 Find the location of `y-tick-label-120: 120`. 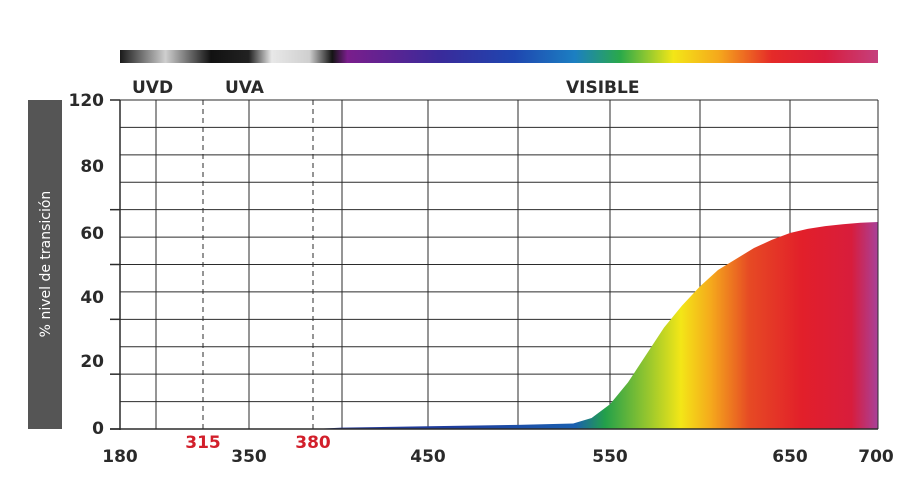

y-tick-label-120: 120 is located at coordinates (87, 101).